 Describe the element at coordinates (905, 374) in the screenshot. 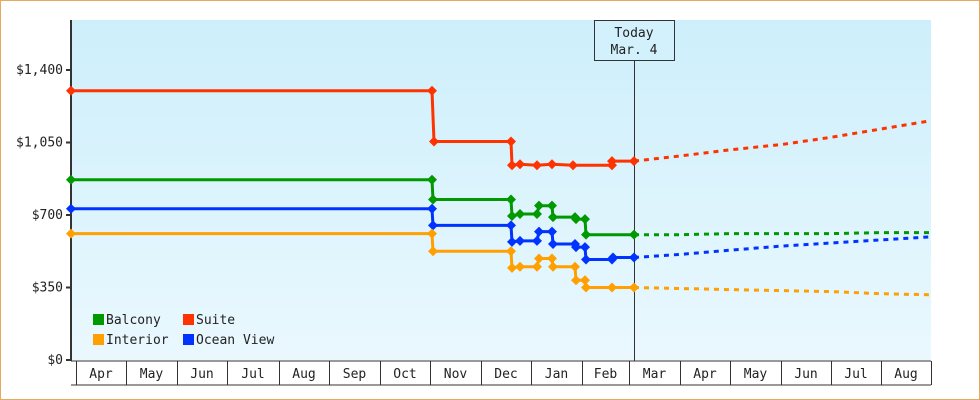

I see `x-tick-label: Aug` at that location.